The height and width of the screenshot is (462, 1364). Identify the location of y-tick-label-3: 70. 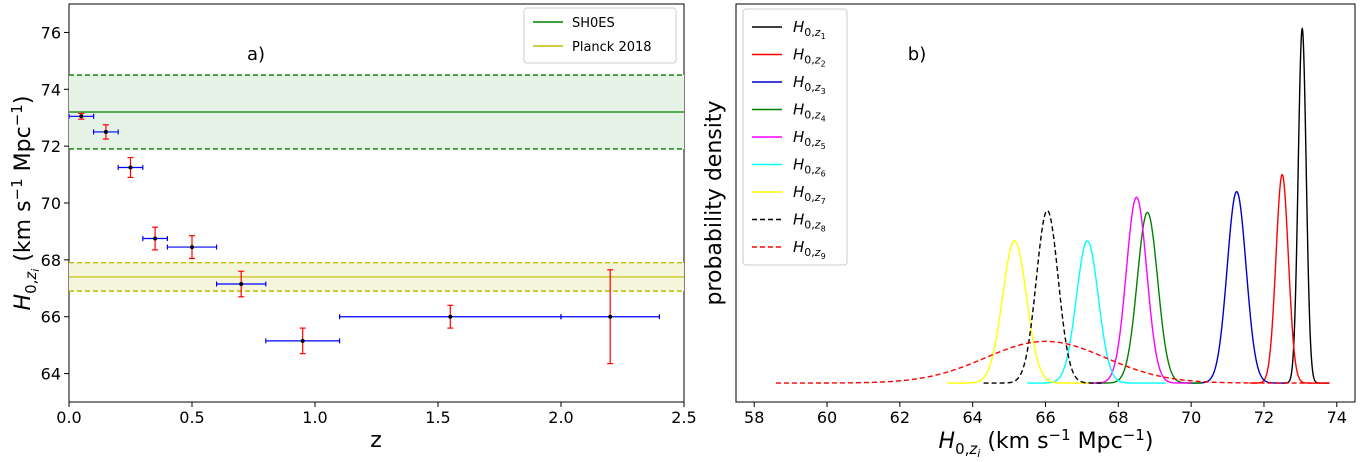
(51, 203).